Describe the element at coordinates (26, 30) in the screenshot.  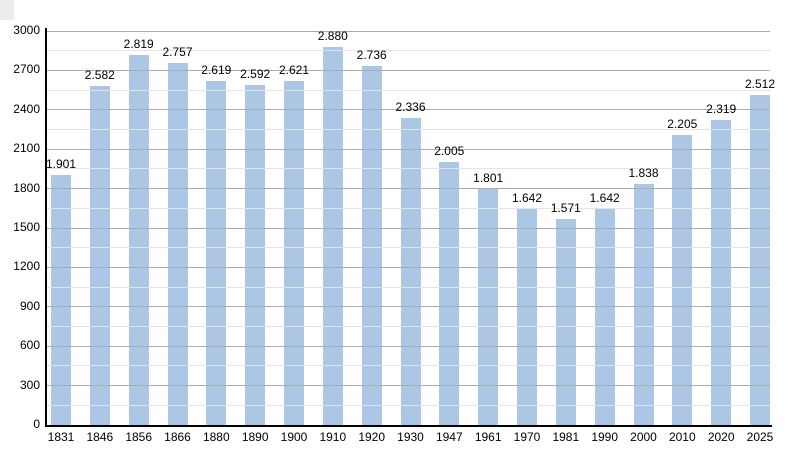
I see `y-tick-label: 3000` at that location.